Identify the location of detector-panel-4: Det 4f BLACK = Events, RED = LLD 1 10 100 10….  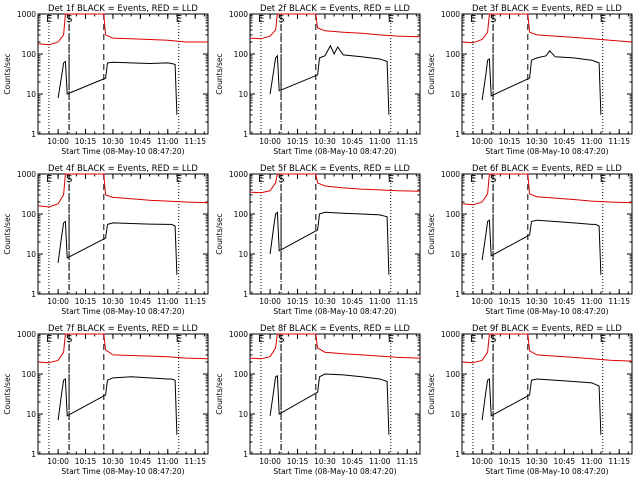
(106, 240).